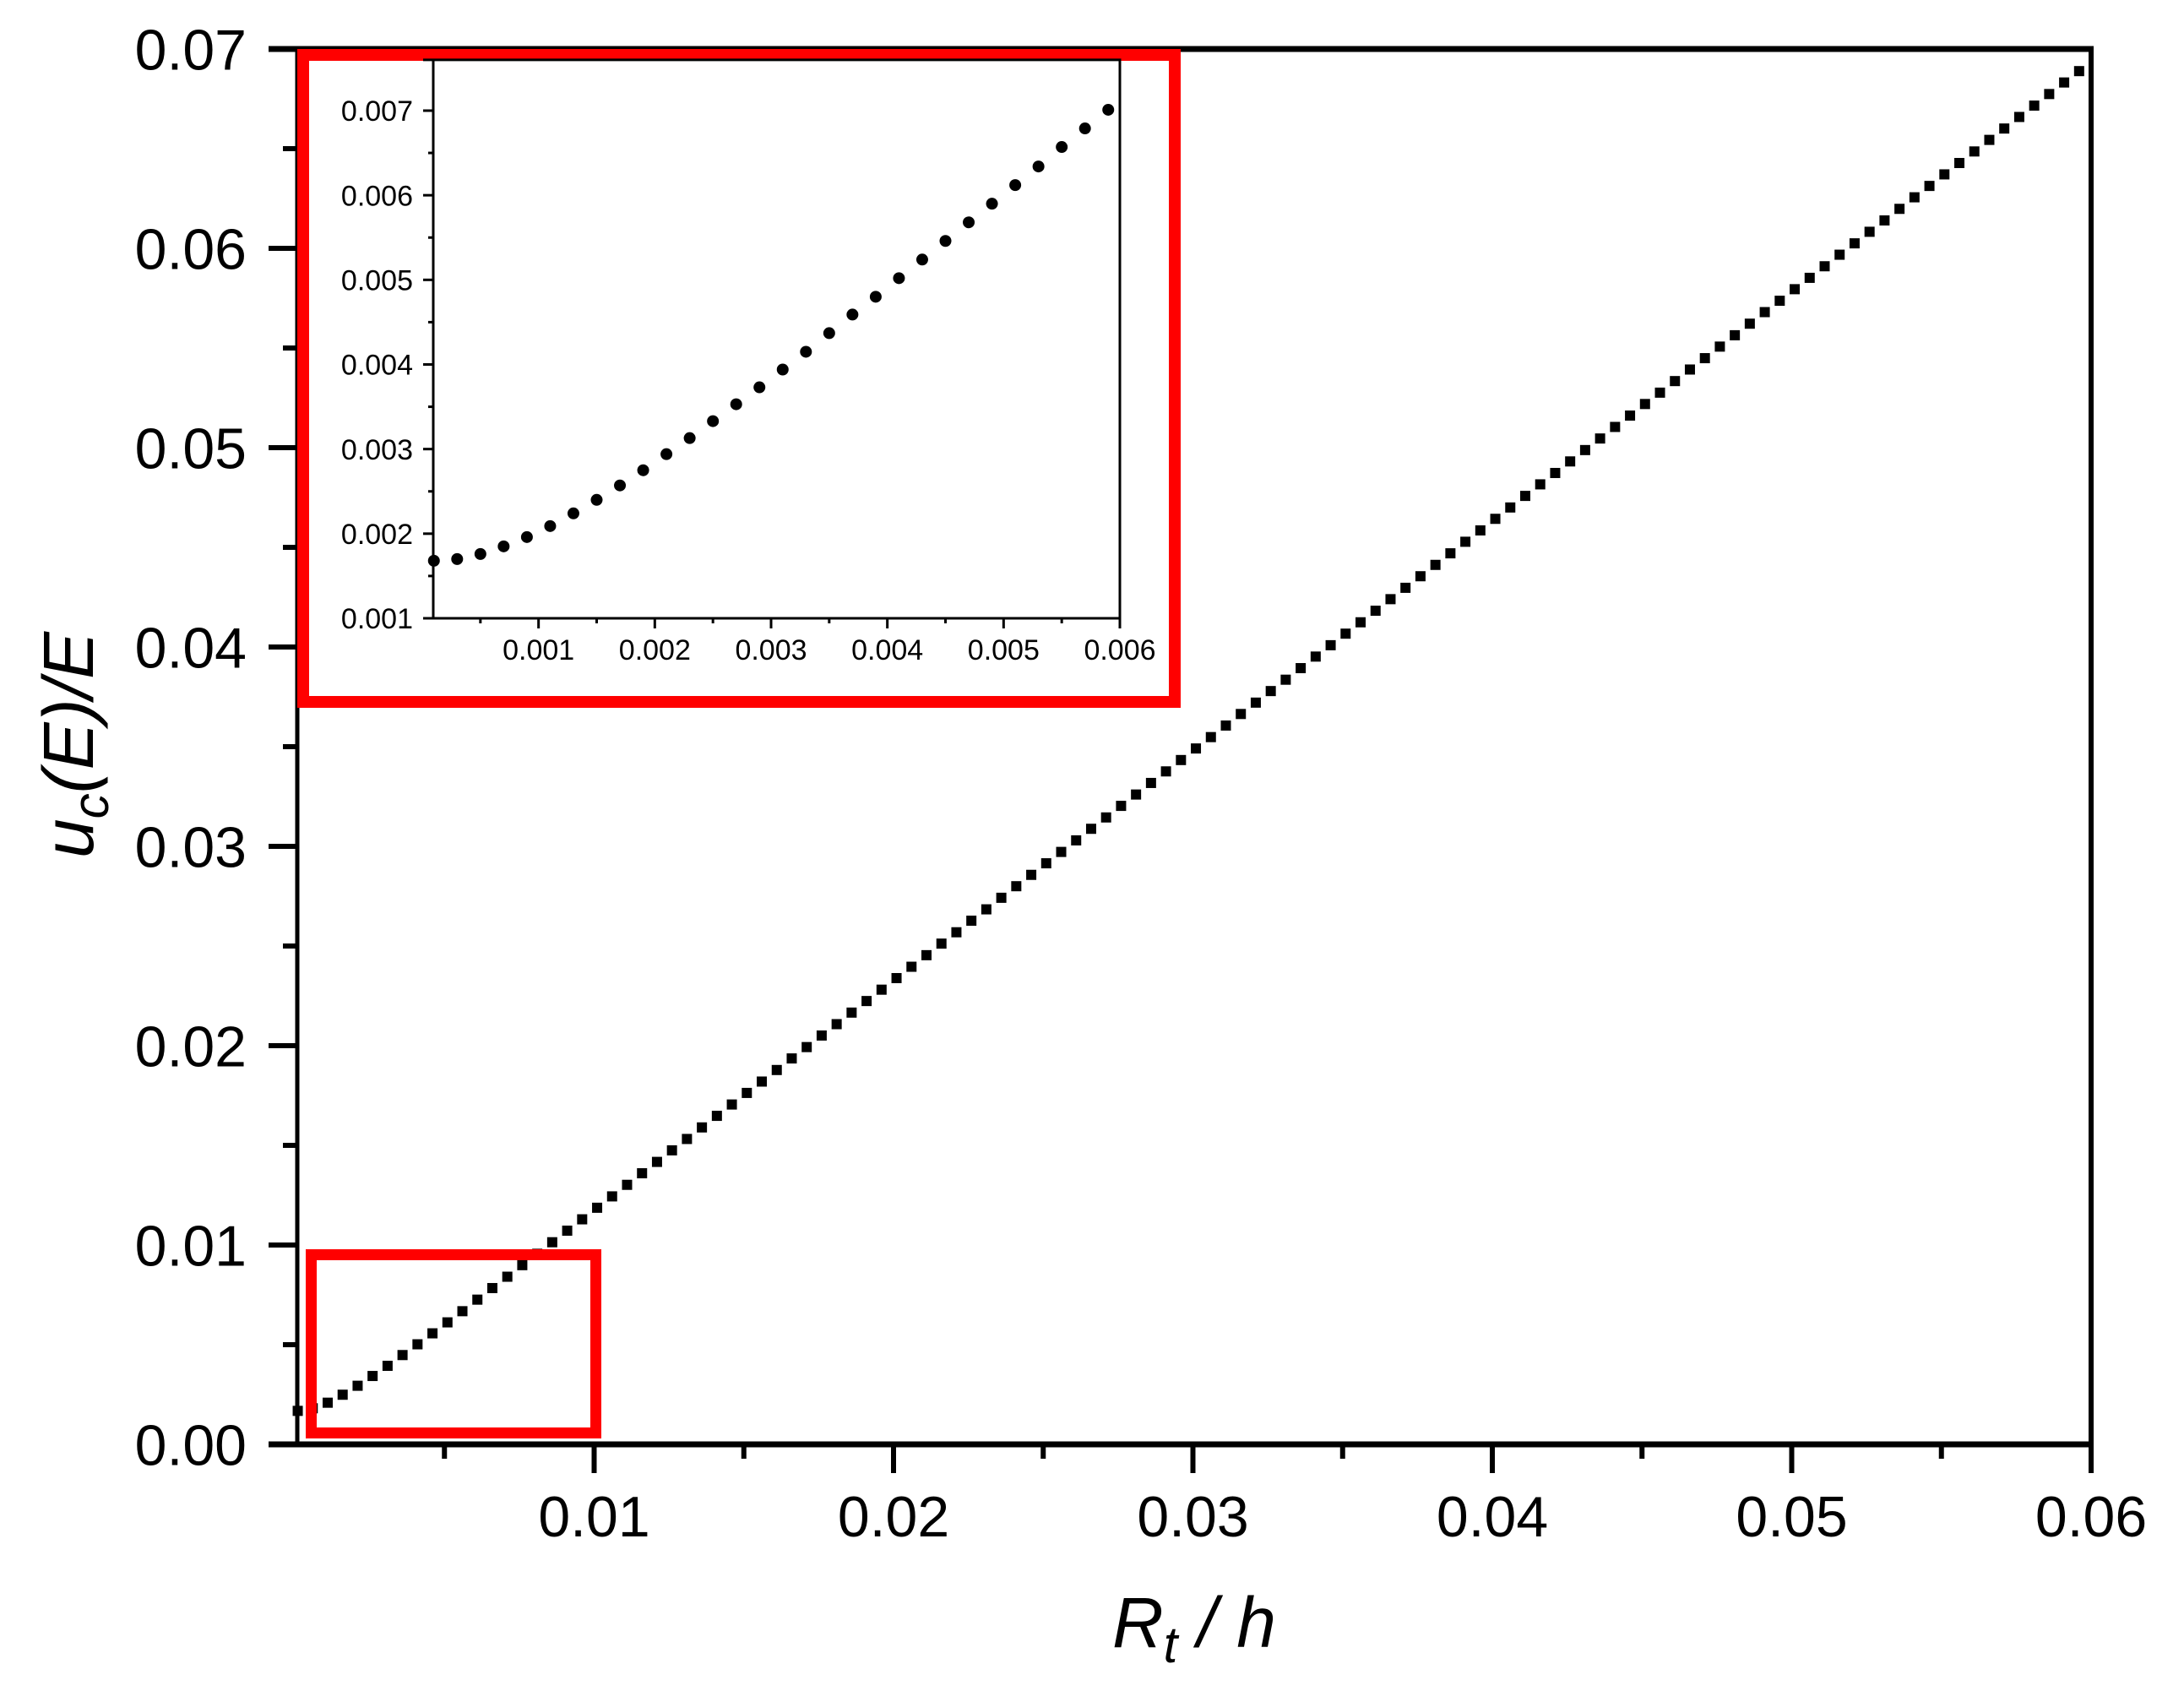 Image resolution: width=2184 pixels, height=1691 pixels. What do you see at coordinates (377, 450) in the screenshot?
I see `y-tick-label: 0.003` at bounding box center [377, 450].